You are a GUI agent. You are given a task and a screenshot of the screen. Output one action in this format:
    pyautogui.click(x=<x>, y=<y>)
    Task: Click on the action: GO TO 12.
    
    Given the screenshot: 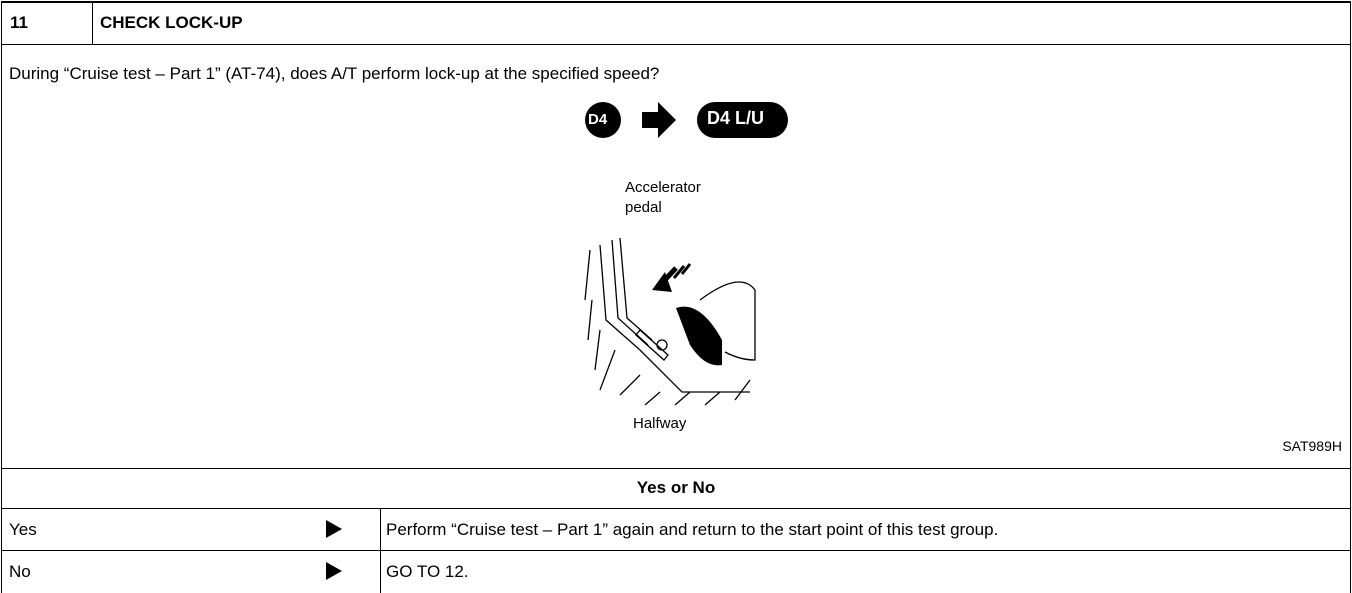 What is the action you would take?
    pyautogui.click(x=427, y=571)
    